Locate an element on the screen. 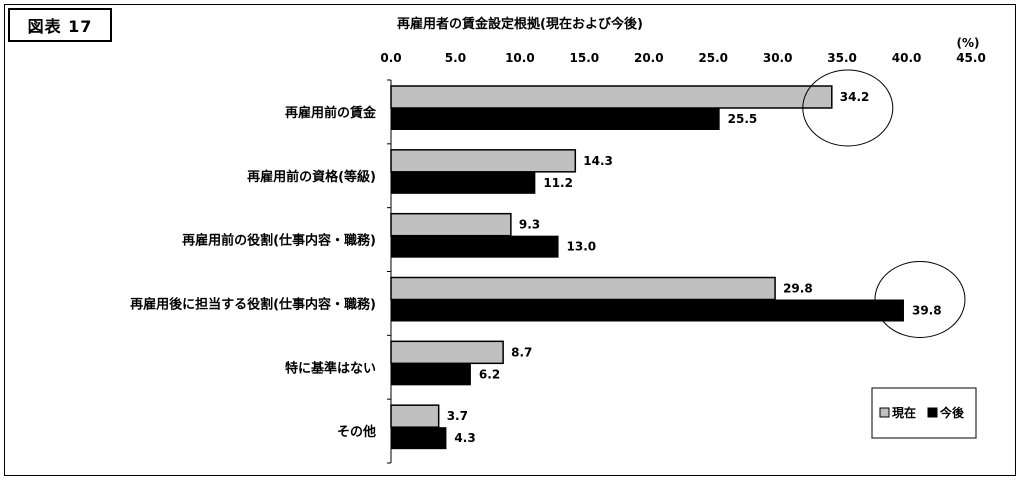 Image resolution: width=1024 pixels, height=483 pixels. chart-title: 再雇用者の賃金設定根拠(現在および今後) is located at coordinates (520, 24).